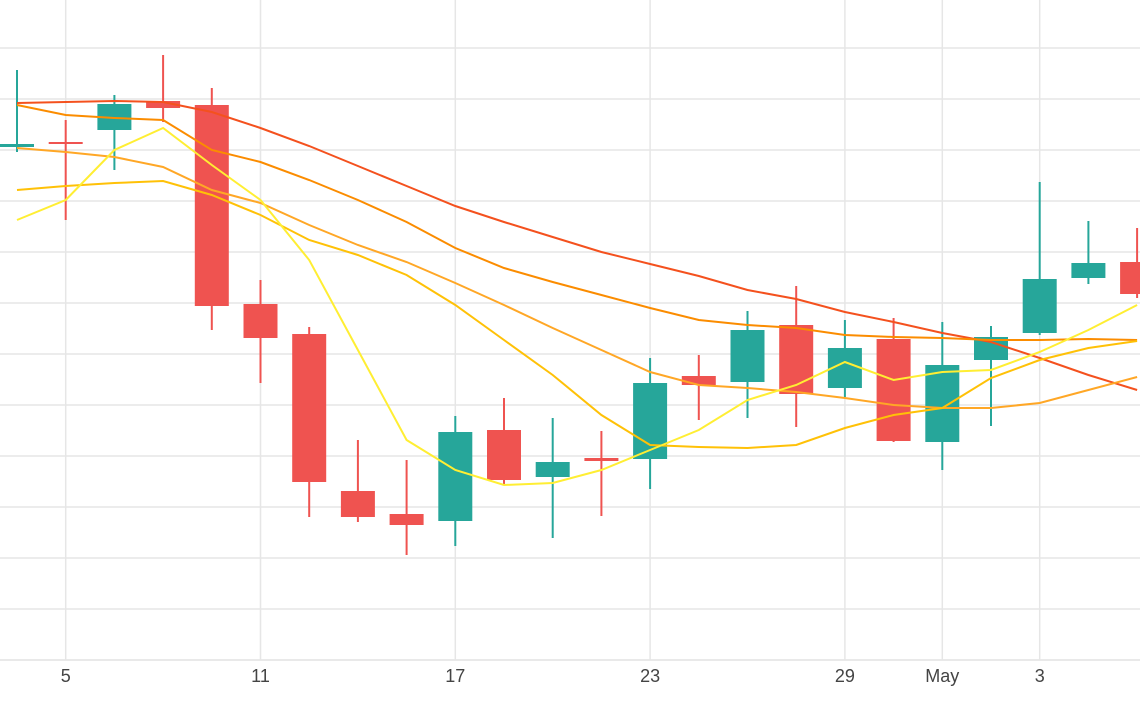  What do you see at coordinates (942, 676) in the screenshot?
I see `x-tick-label: May` at bounding box center [942, 676].